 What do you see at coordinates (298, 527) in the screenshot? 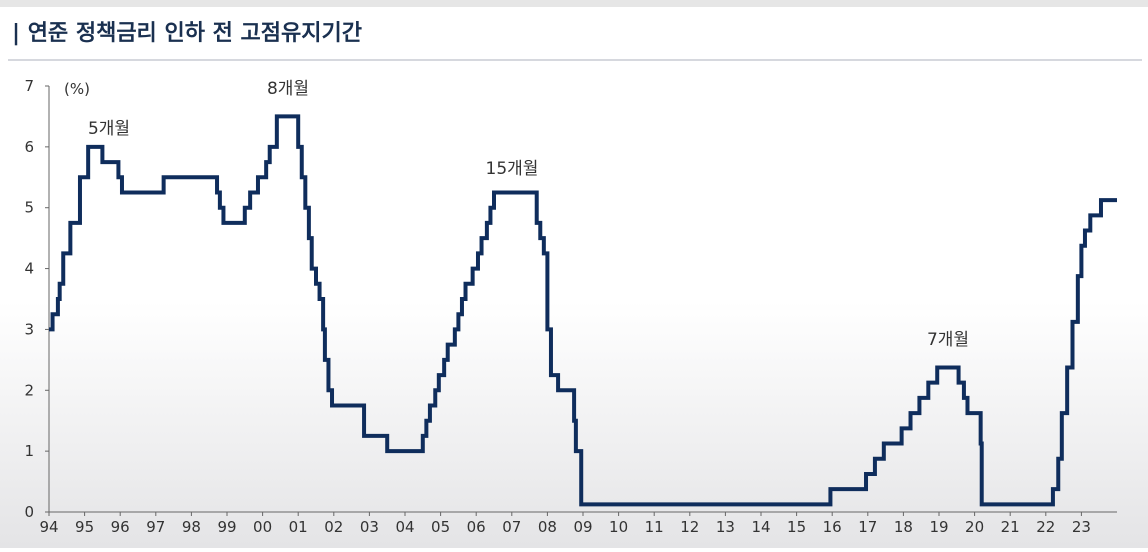
I see `x-tick-label: 01` at bounding box center [298, 527].